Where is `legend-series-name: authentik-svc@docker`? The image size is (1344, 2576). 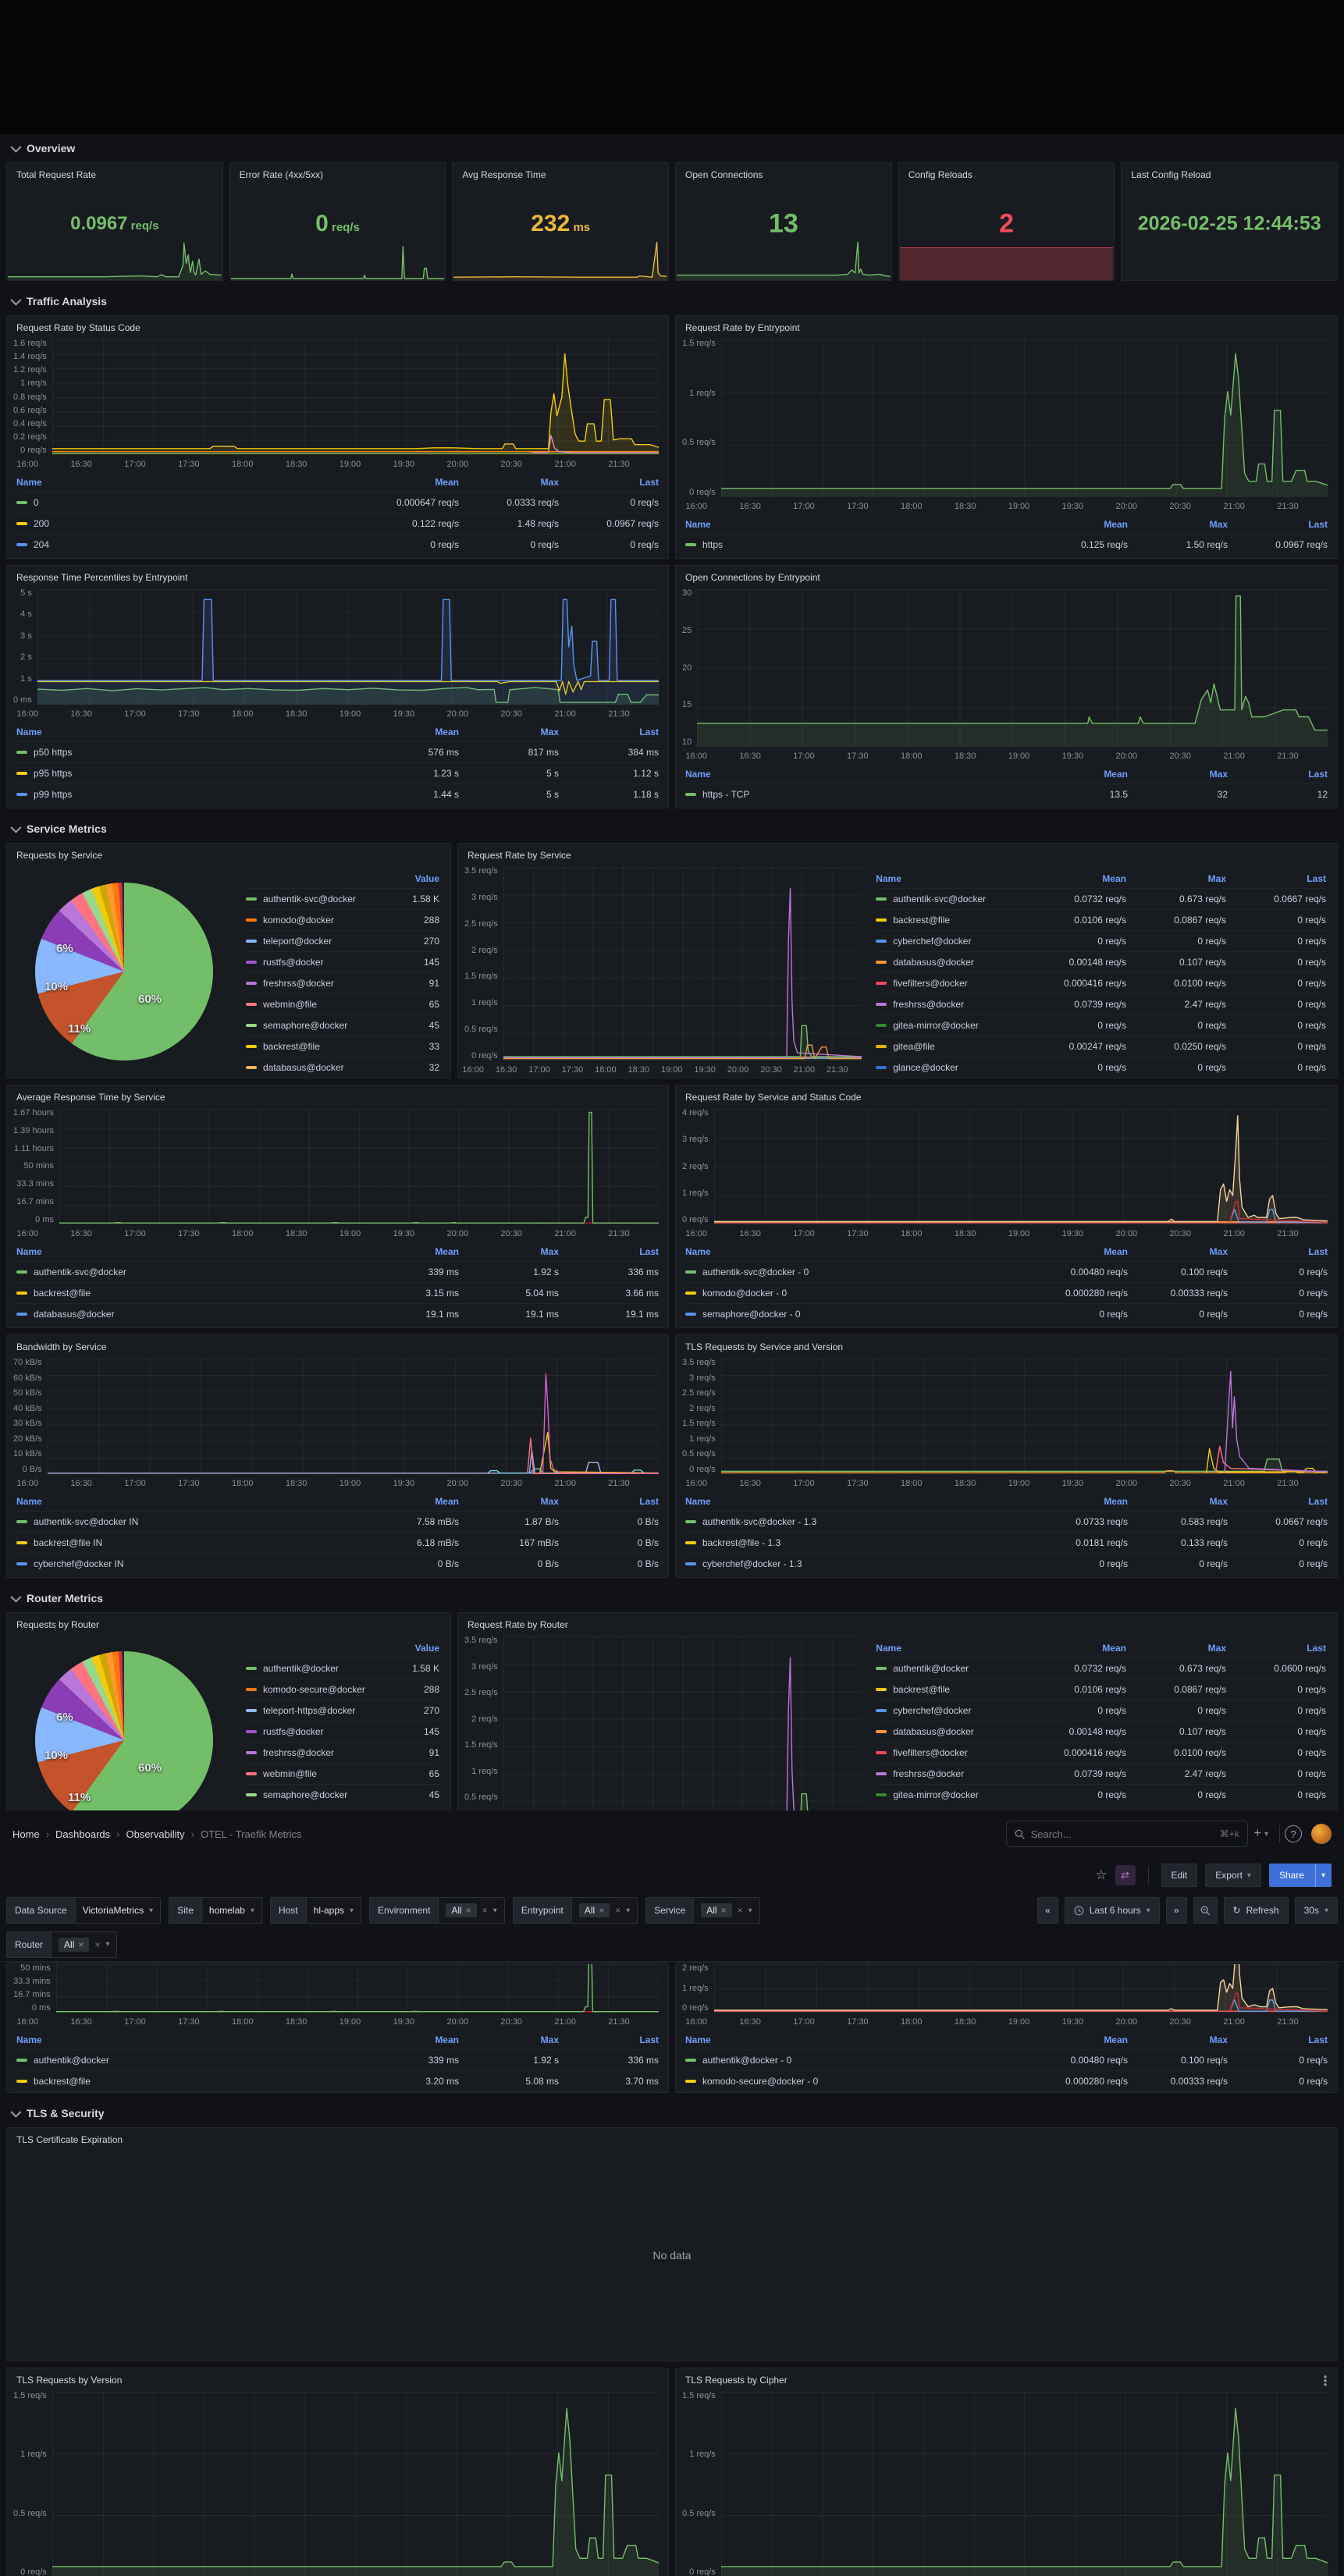
legend-series-name: authentik-svc@docker is located at coordinates (951, 899).